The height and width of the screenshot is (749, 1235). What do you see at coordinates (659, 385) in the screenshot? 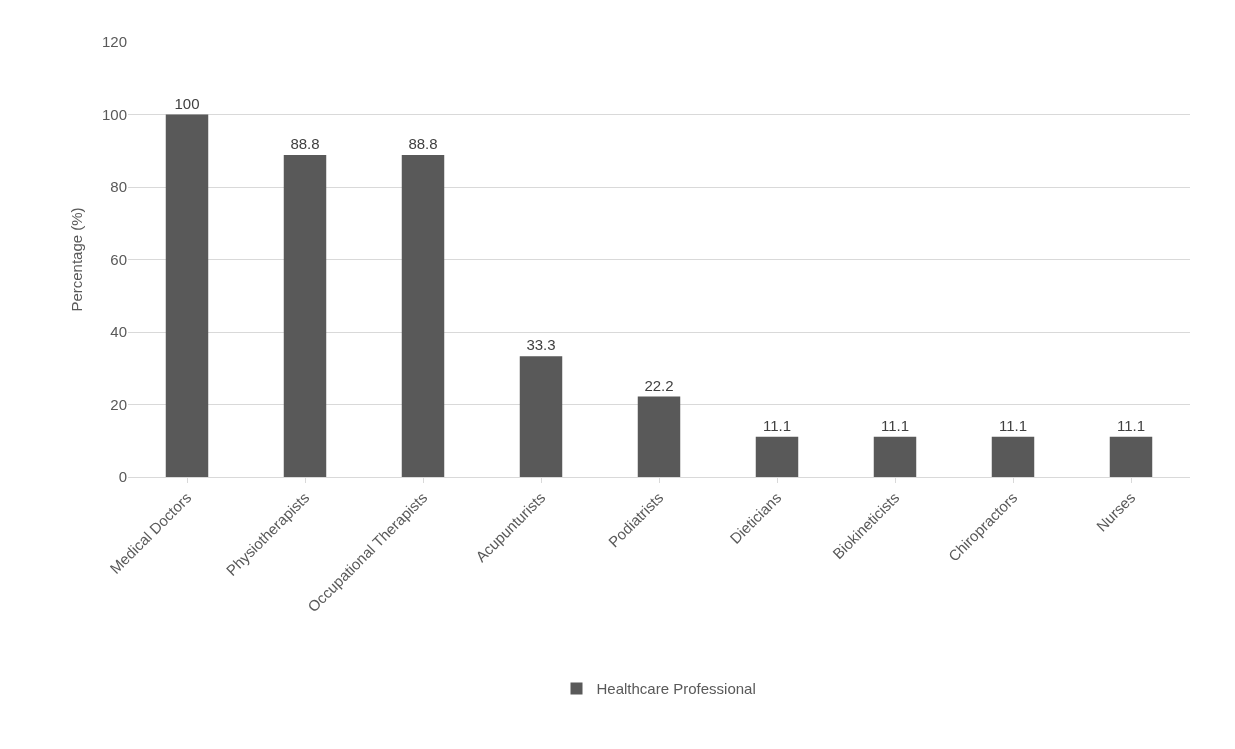
I see `data-label: 22.2` at bounding box center [659, 385].